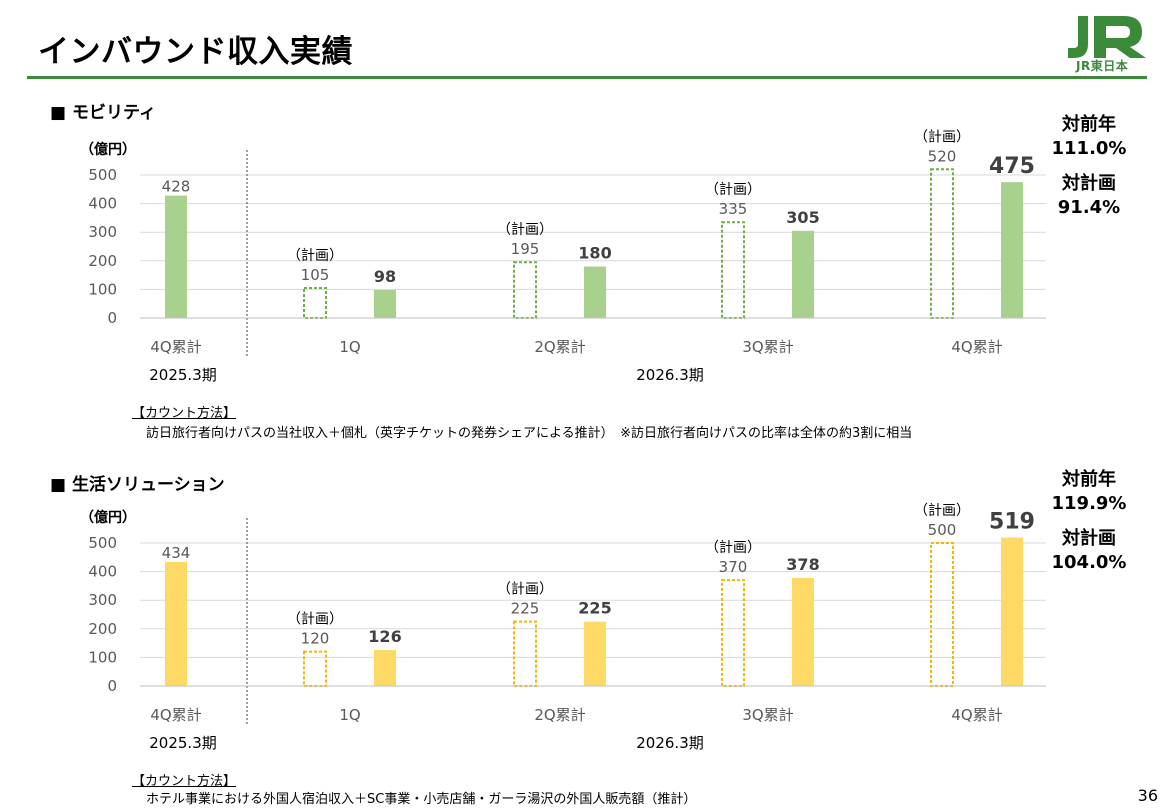  I want to click on jr-east-logo, so click(1107, 37).